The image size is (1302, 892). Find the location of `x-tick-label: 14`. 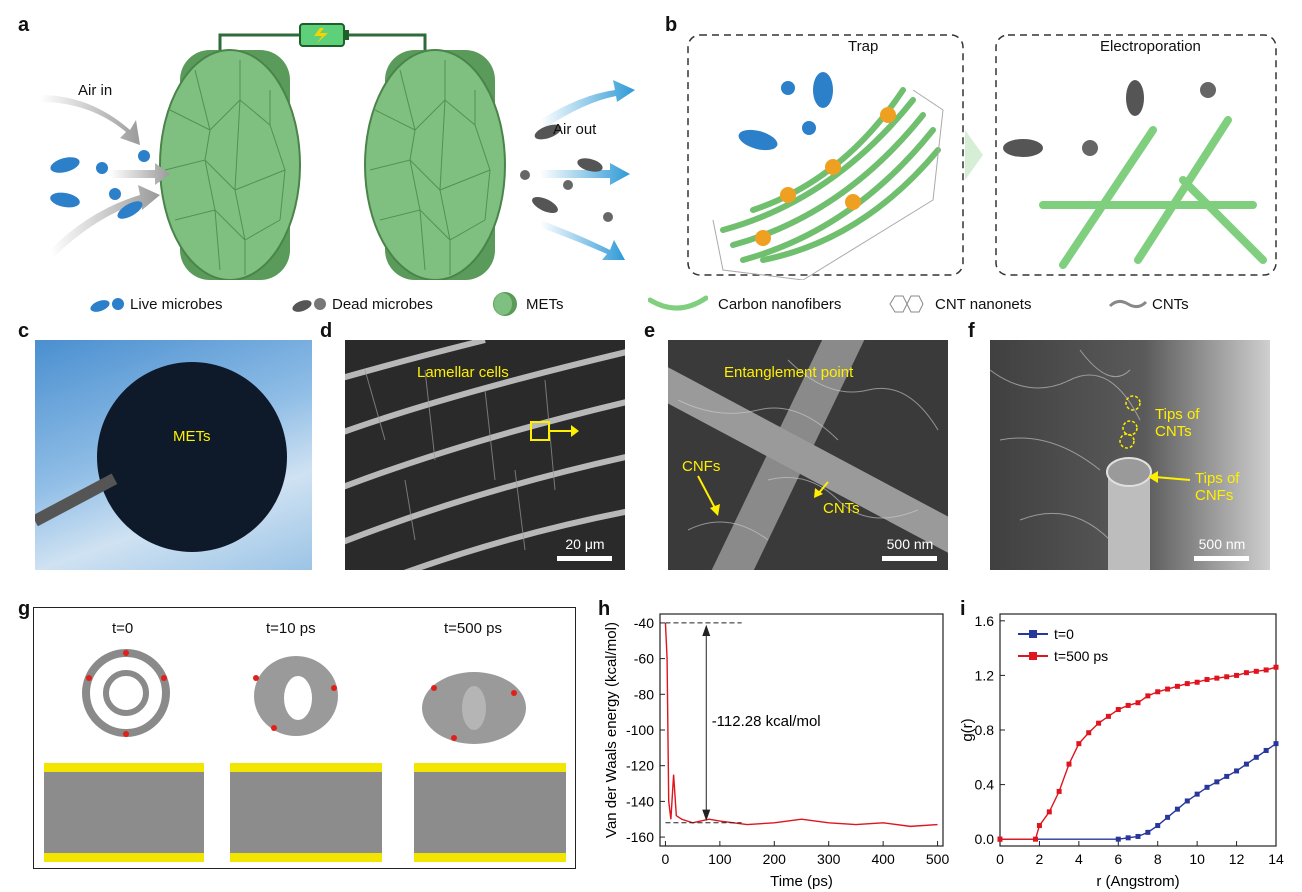

x-tick-label: 14 is located at coordinates (1276, 859).